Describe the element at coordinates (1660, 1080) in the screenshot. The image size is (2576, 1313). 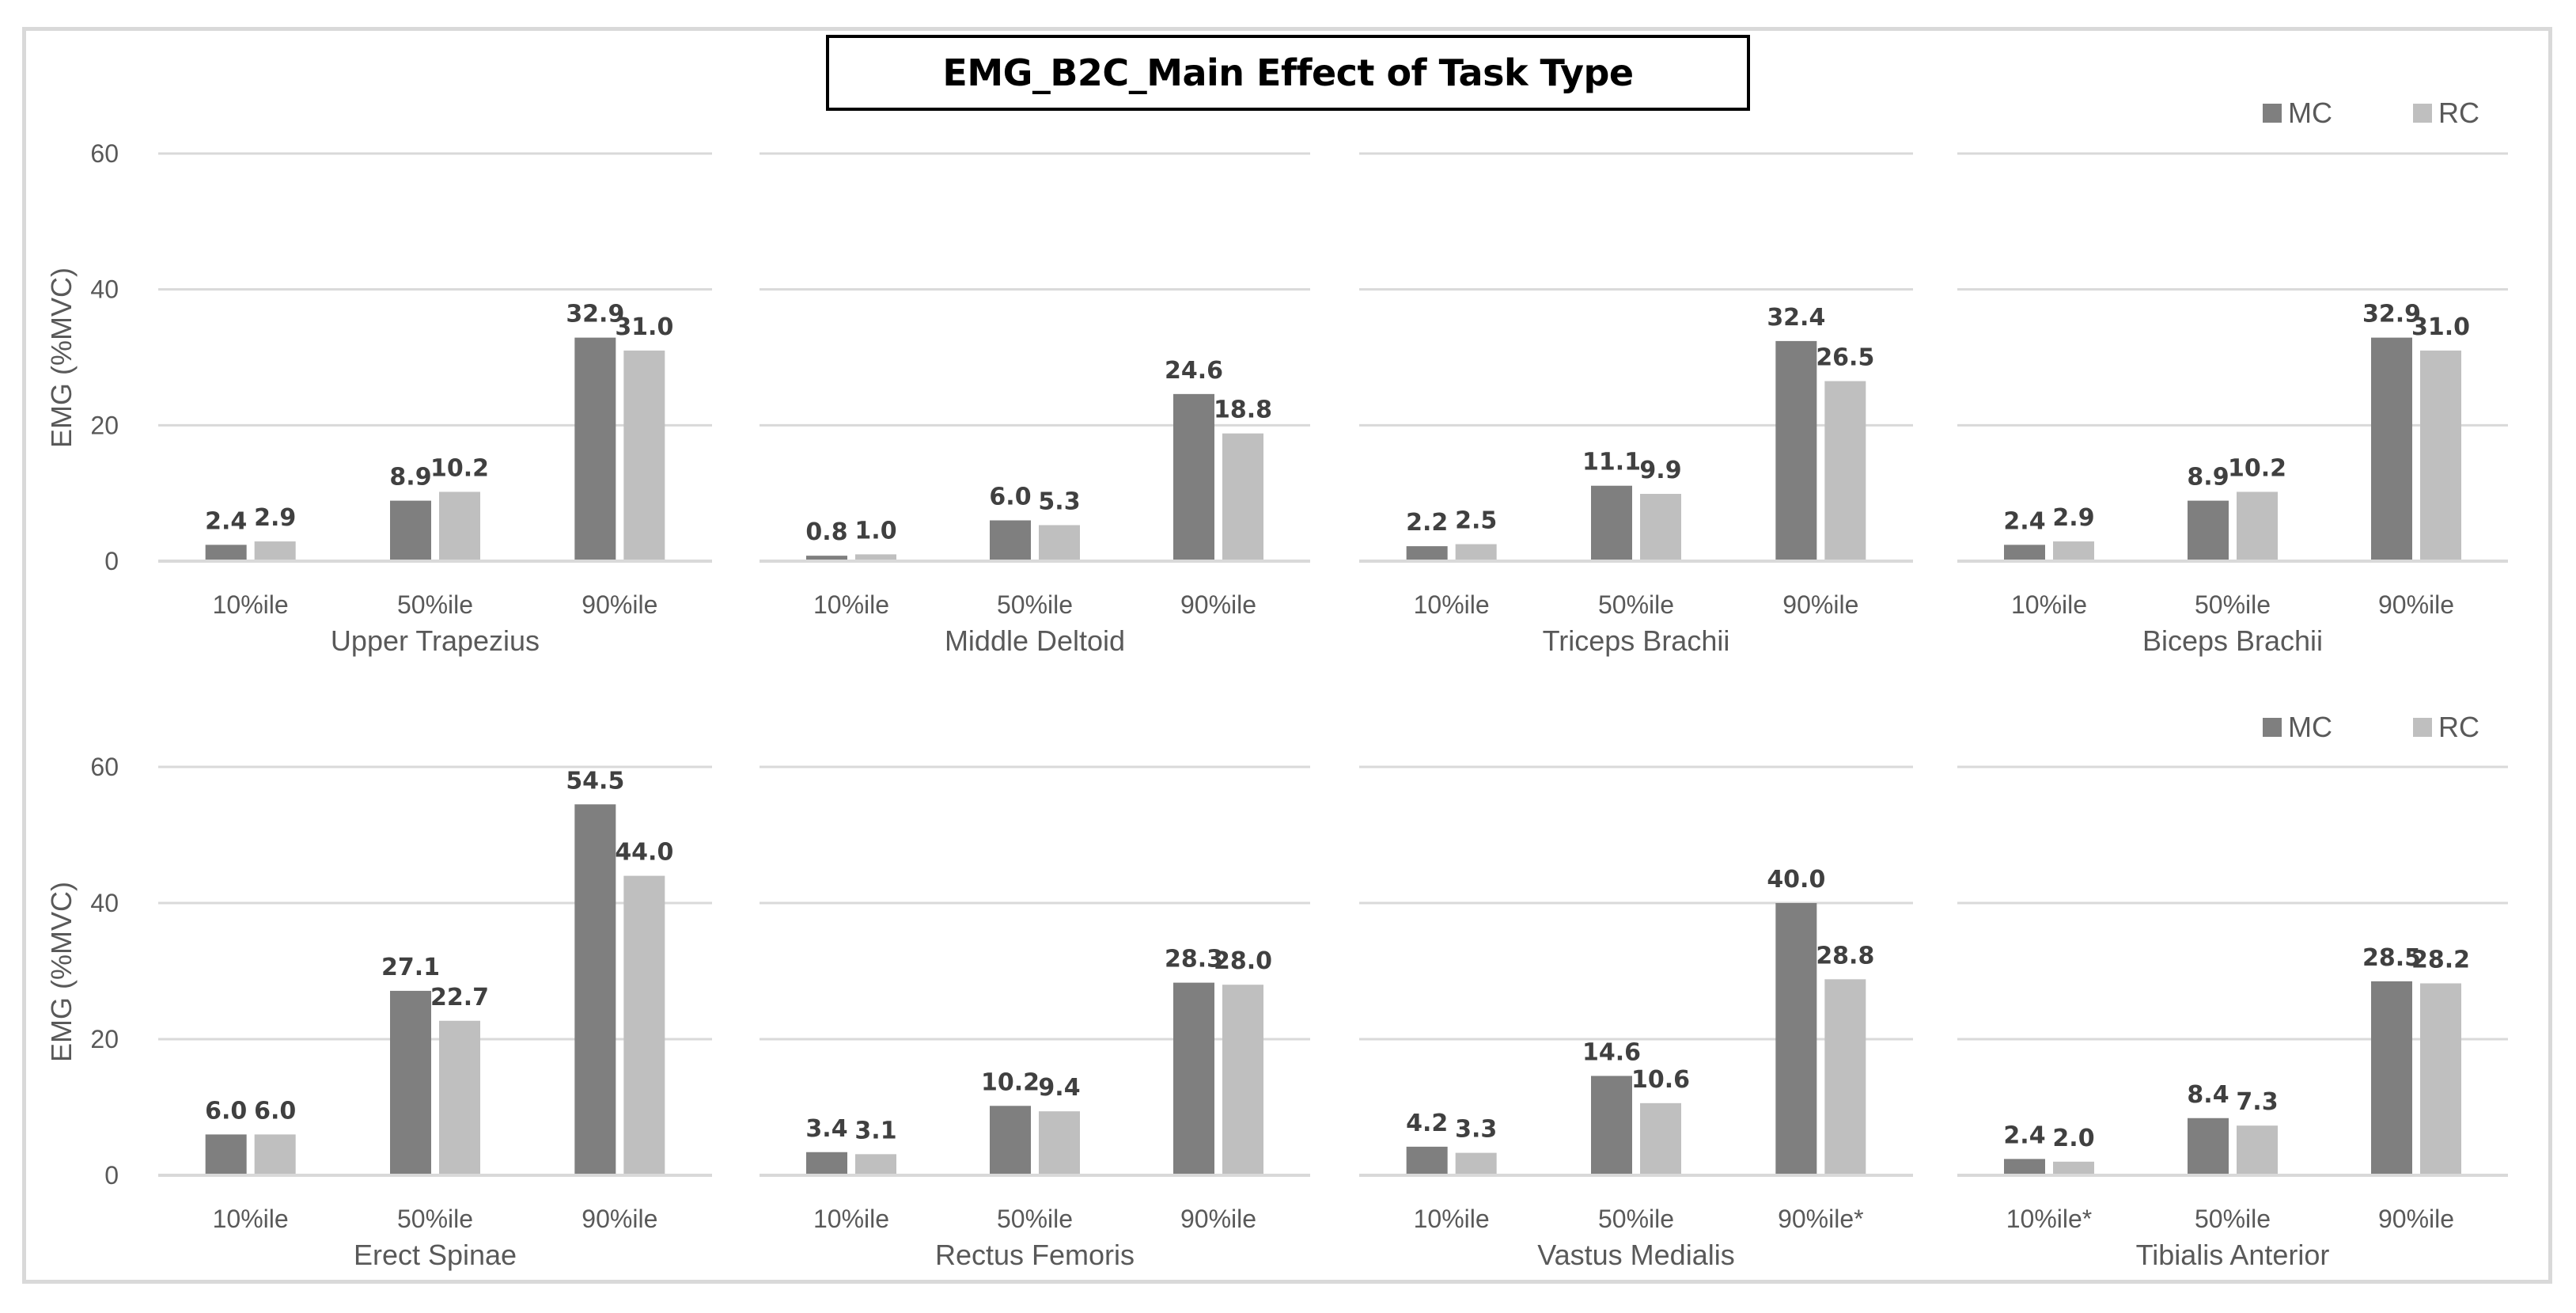
I see `data-label: 10.6` at that location.